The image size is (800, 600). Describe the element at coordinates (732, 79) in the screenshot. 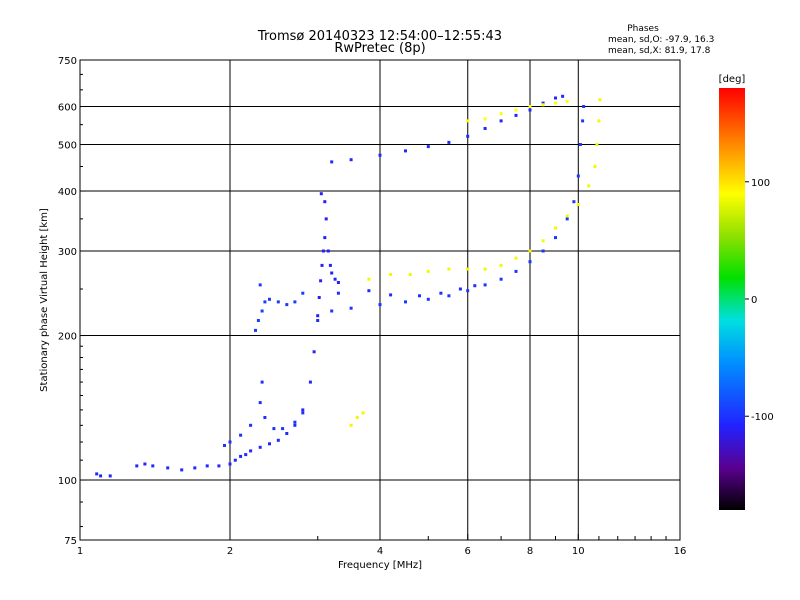

I see `colorbar-label: [deg]` at that location.